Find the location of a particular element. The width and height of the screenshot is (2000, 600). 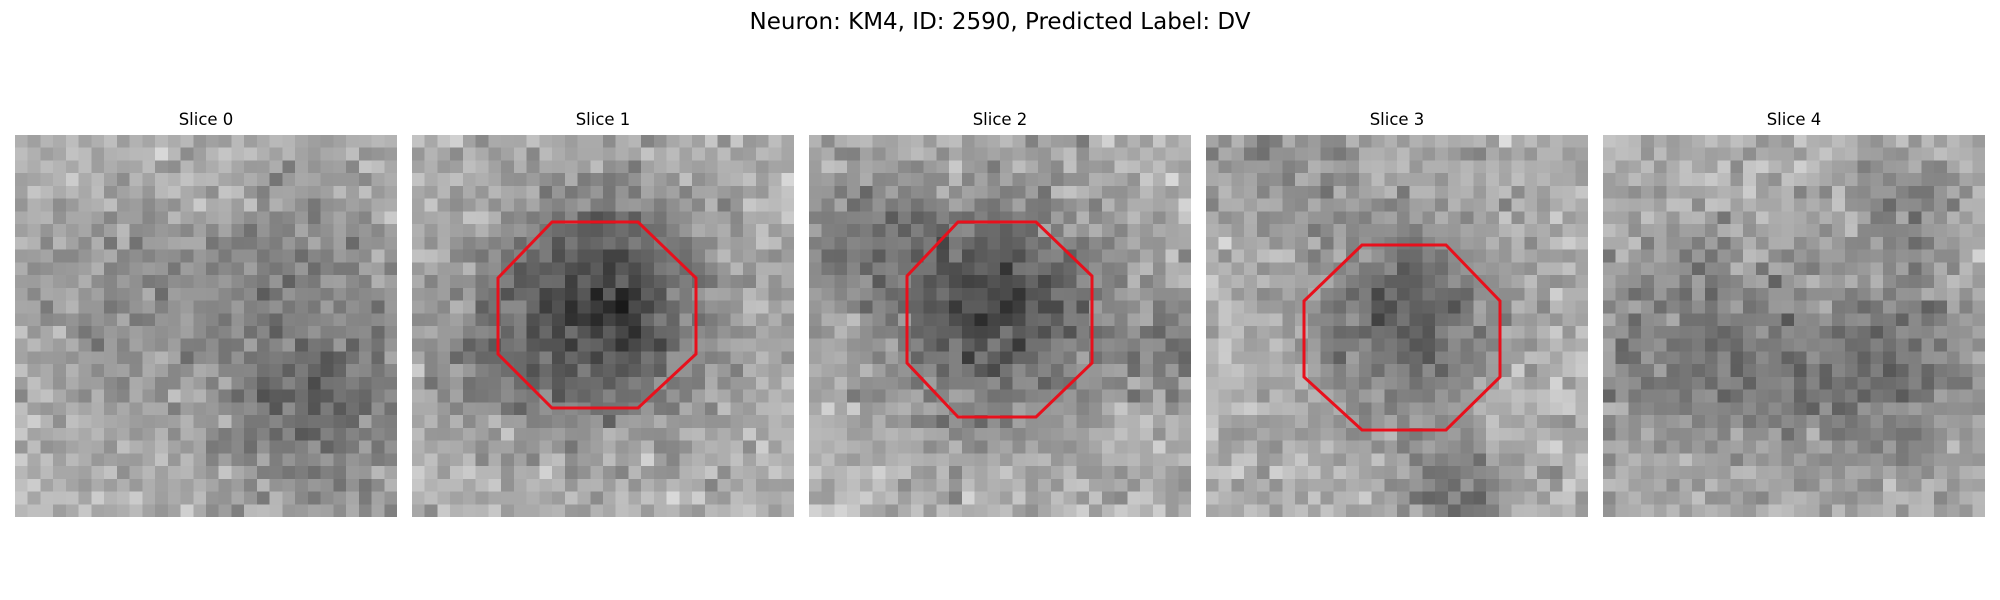

slice-panel-2: Slice 2 is located at coordinates (1000, 314).